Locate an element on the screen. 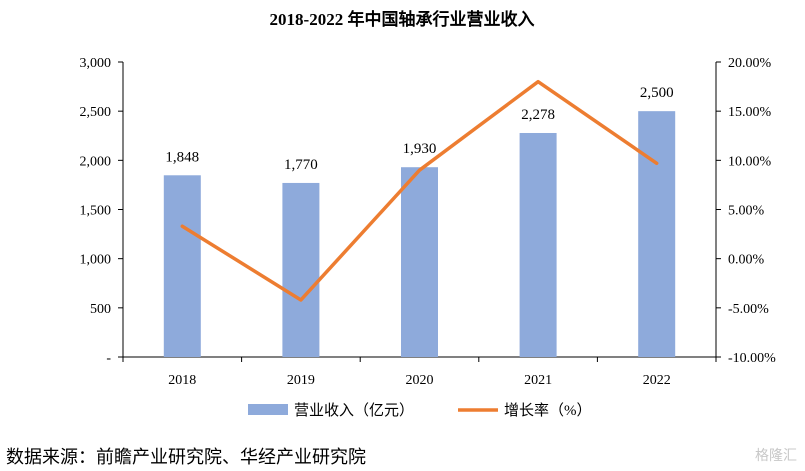 Image resolution: width=805 pixels, height=471 pixels. right-tick-label: -10.00% is located at coordinates (752, 358).